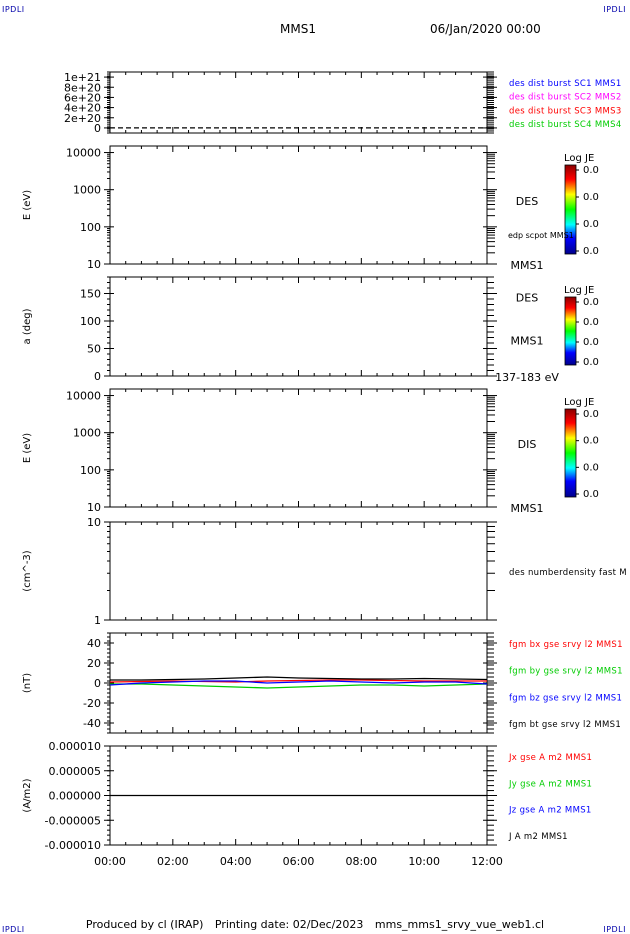  I want to click on bottom-label: 137-183 eV, so click(527, 377).